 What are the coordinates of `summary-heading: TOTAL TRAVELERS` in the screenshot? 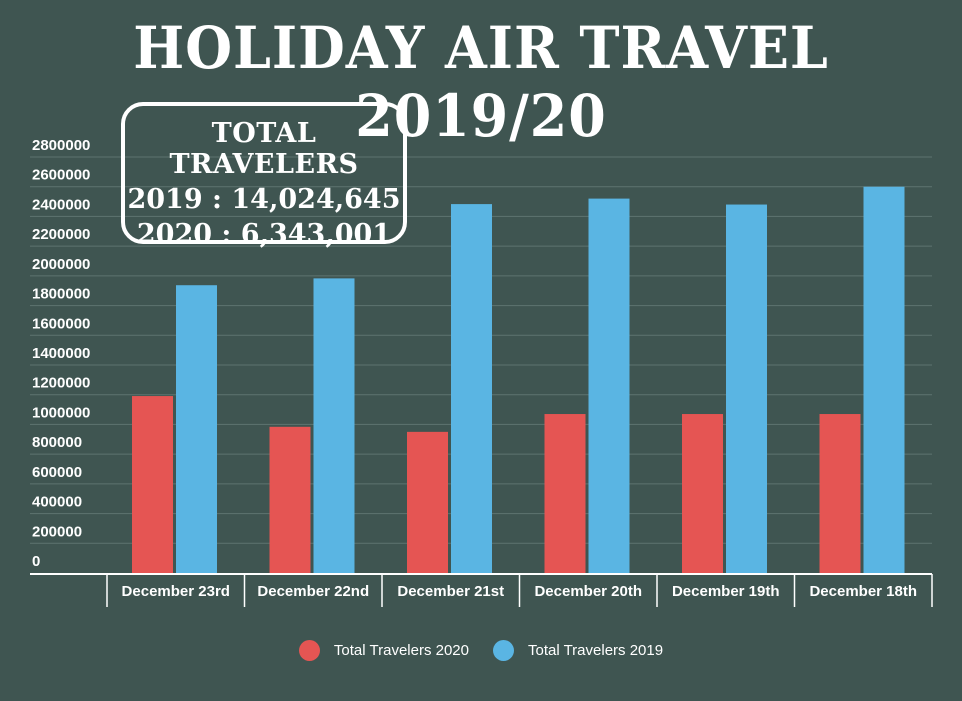 It's located at (264, 149).